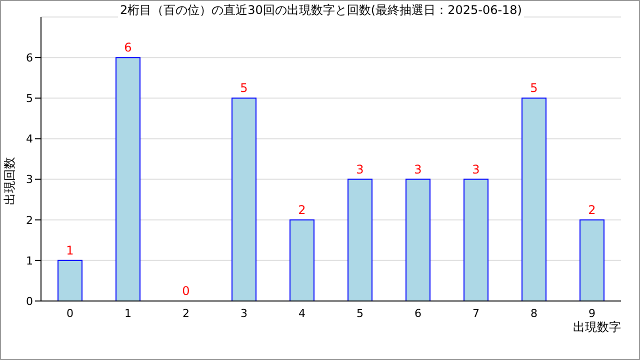  I want to click on x-tick-label: 4, so click(302, 313).